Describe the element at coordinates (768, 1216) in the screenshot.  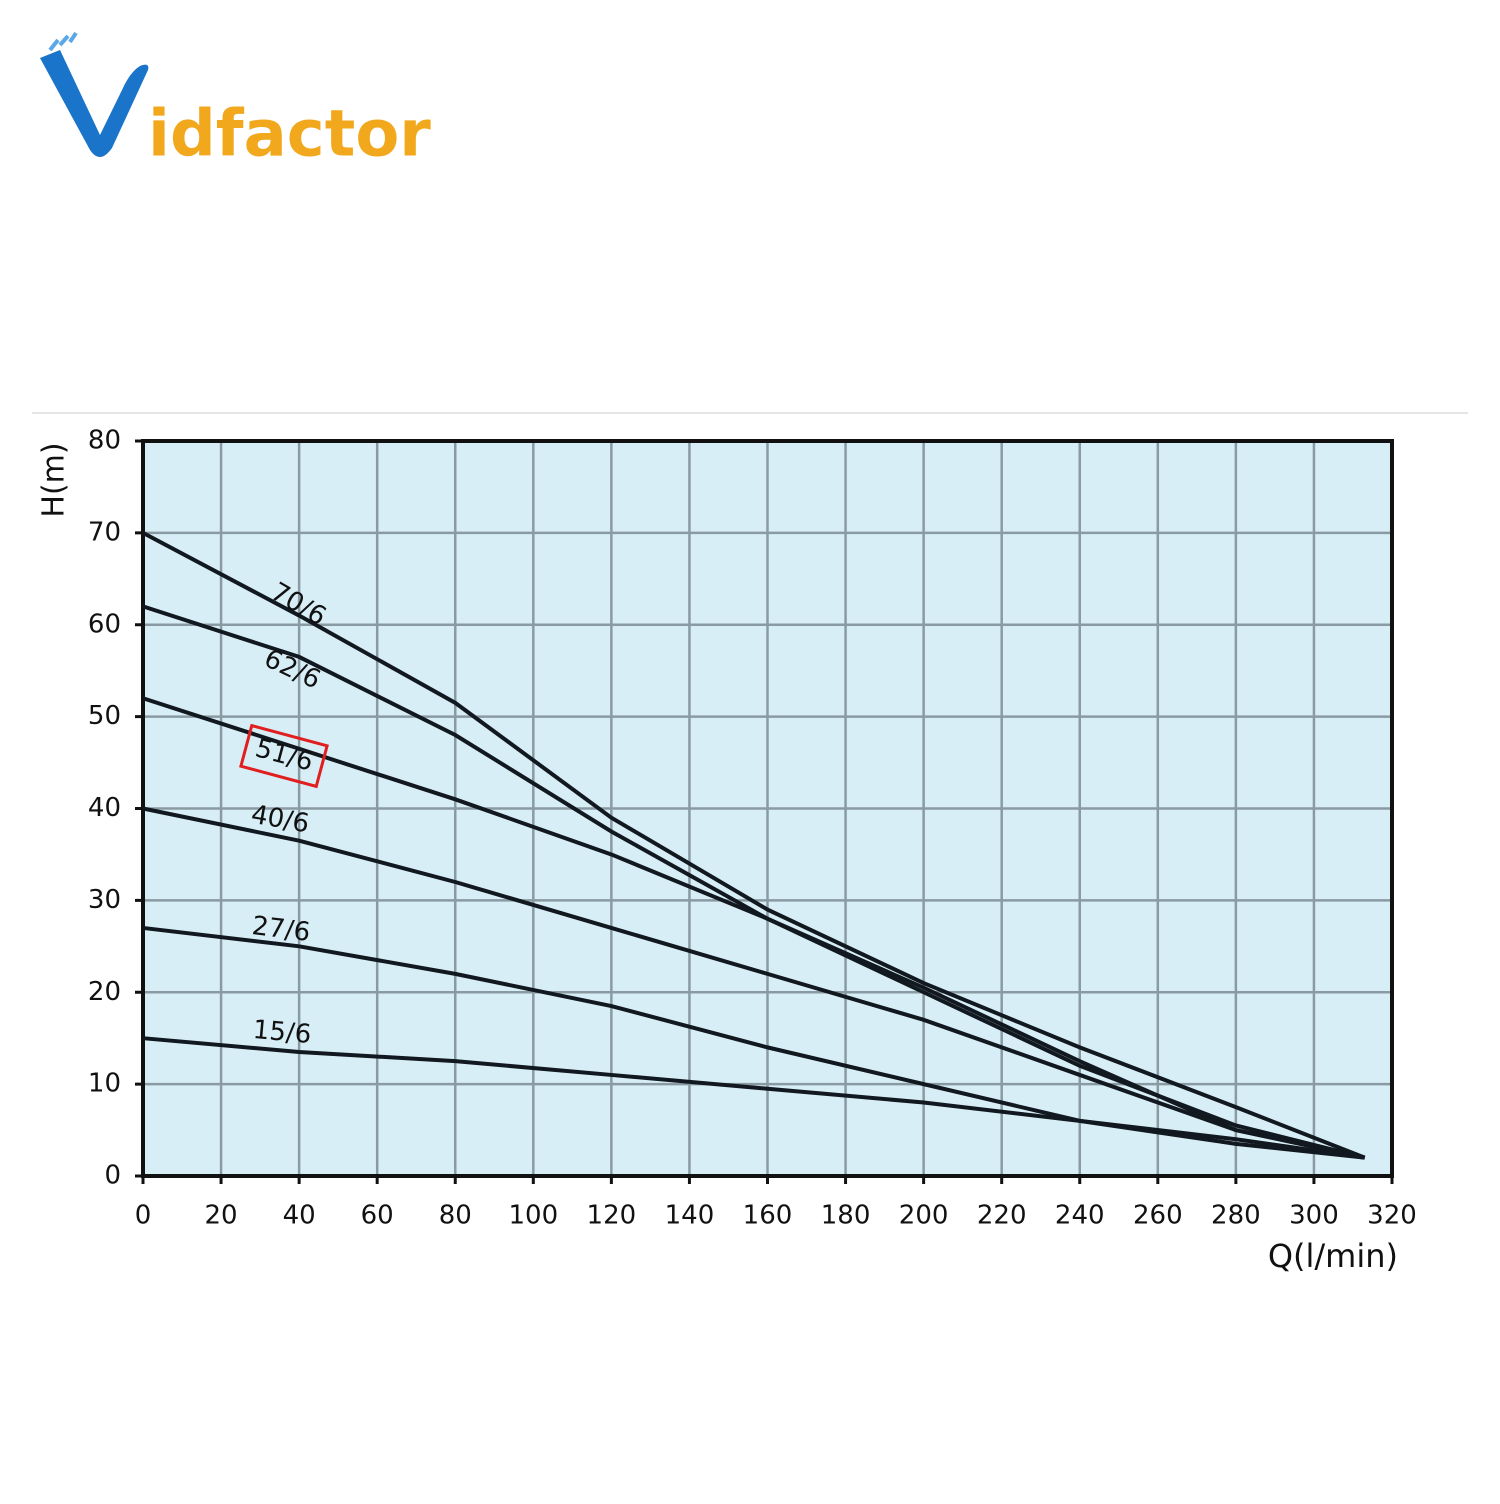
I see `x-tick-label: 160` at that location.